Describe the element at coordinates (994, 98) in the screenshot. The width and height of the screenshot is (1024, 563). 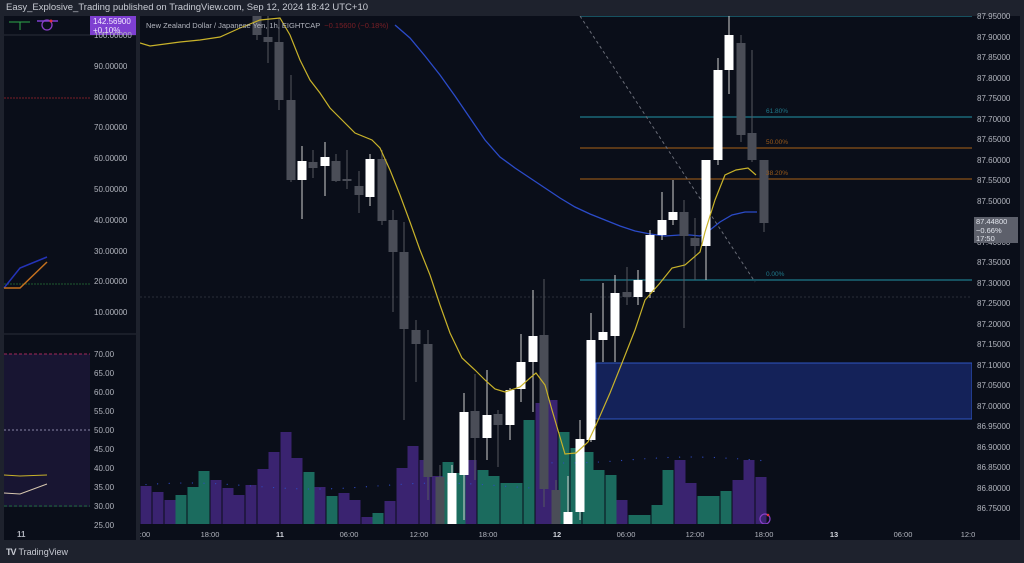
I see `price-axis-tick: 87.75000` at that location.